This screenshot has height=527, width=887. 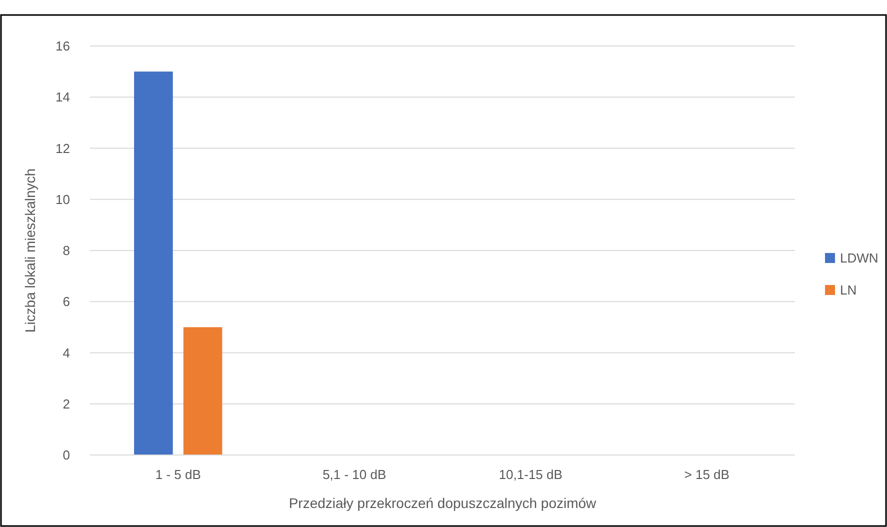 What do you see at coordinates (859, 258) in the screenshot?
I see `legend-label: LDWN` at bounding box center [859, 258].